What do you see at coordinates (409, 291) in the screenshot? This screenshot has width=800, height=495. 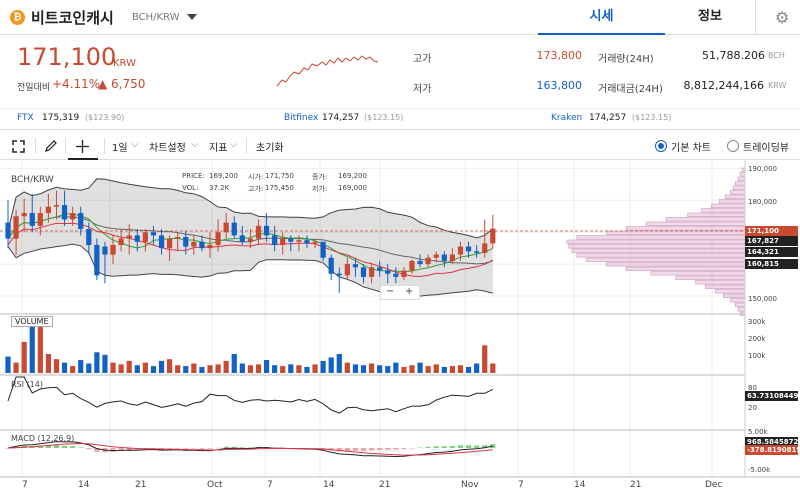 I see `zoom-in-button: +` at bounding box center [409, 291].